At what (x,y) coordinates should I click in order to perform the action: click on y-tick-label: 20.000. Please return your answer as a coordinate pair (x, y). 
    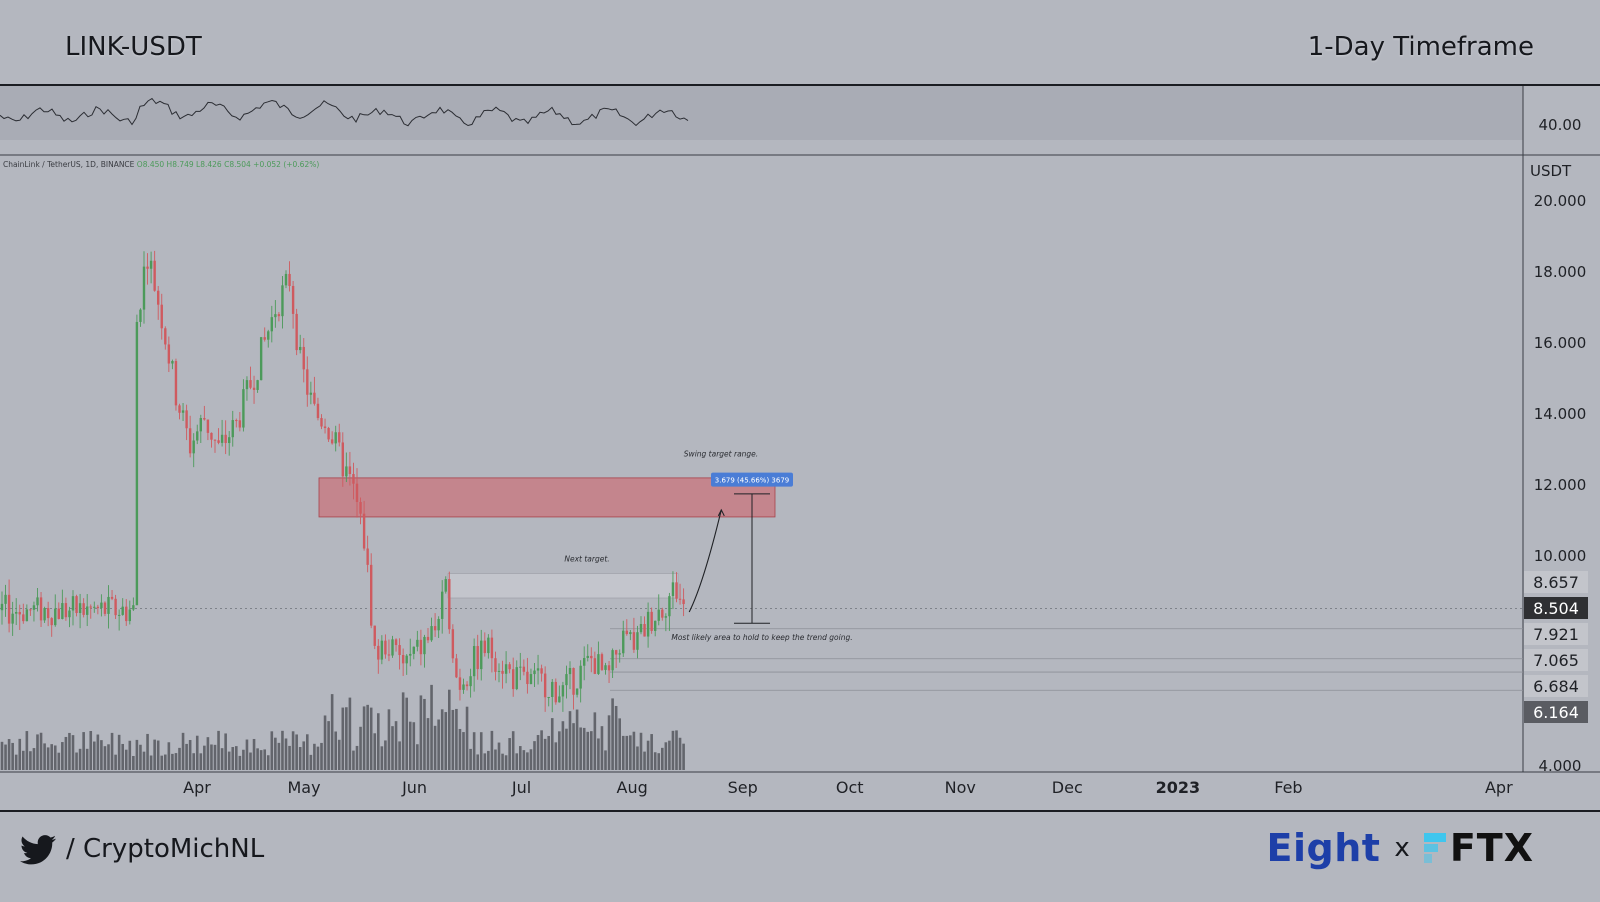
    Looking at the image, I should click on (1560, 201).